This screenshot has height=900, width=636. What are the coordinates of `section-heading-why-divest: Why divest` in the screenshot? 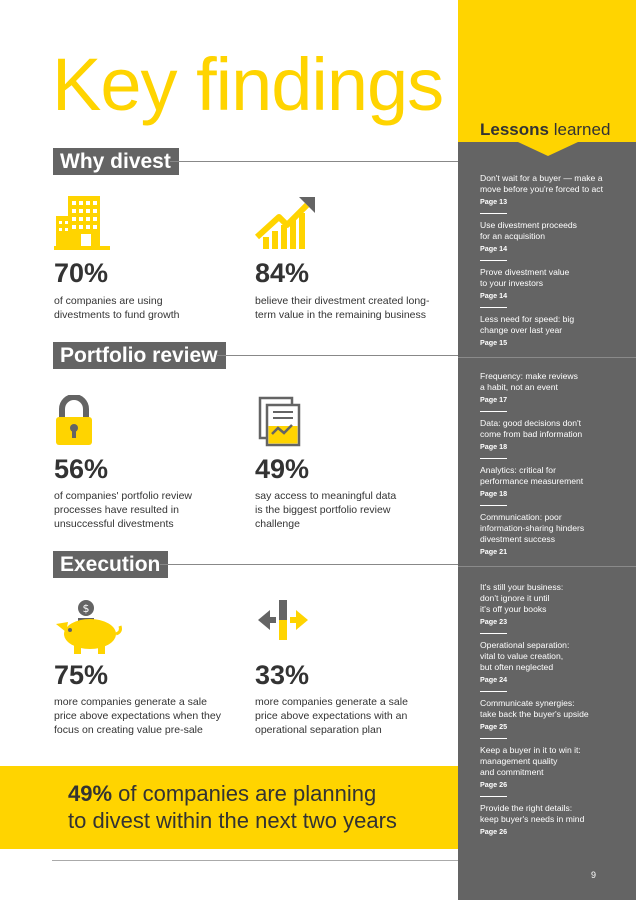 It's located at (116, 161).